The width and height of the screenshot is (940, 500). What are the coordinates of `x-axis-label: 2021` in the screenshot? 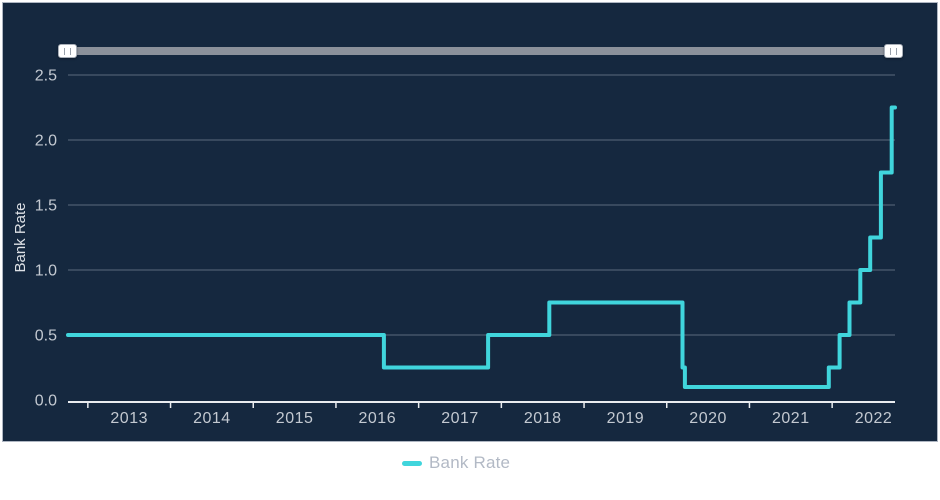 It's located at (791, 418).